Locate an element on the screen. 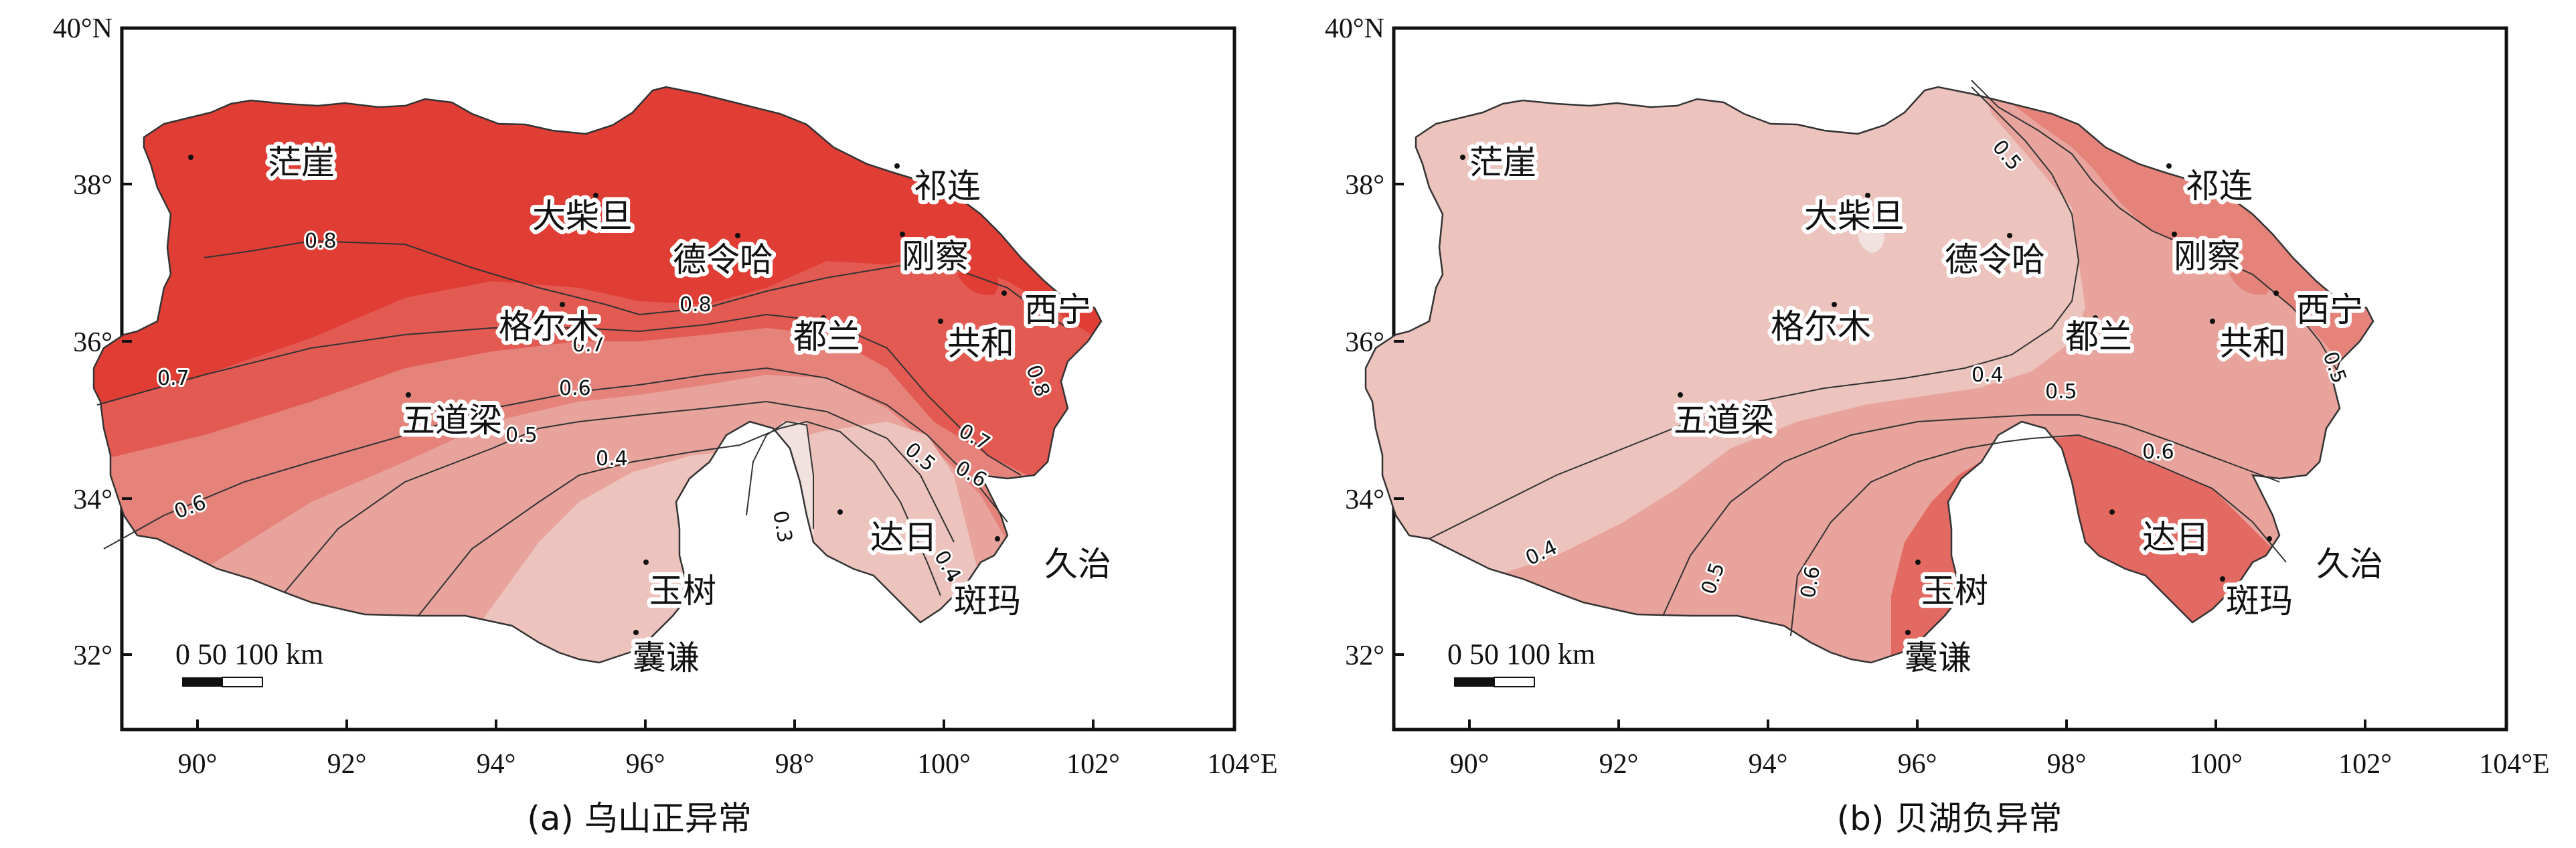 The image size is (2576, 848). panel-a-label-0.8: 0.8 is located at coordinates (696, 305).